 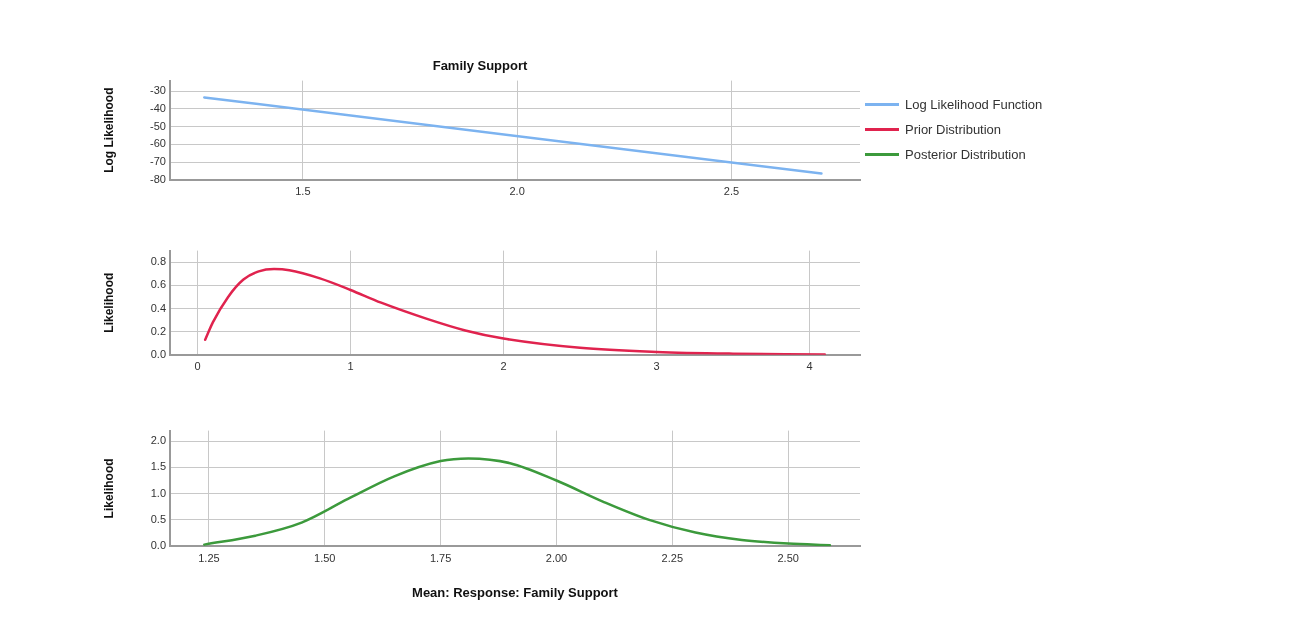 I want to click on x-tick-label: 1.50, so click(x=325, y=557).